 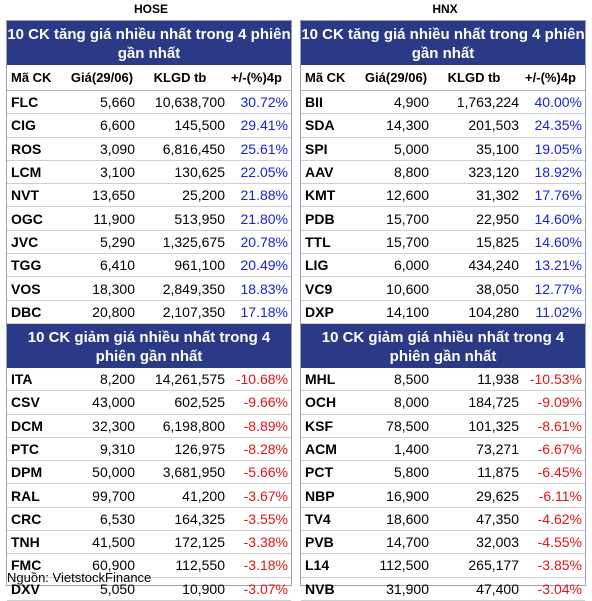 I want to click on volume-cell: 22,950, so click(x=497, y=218).